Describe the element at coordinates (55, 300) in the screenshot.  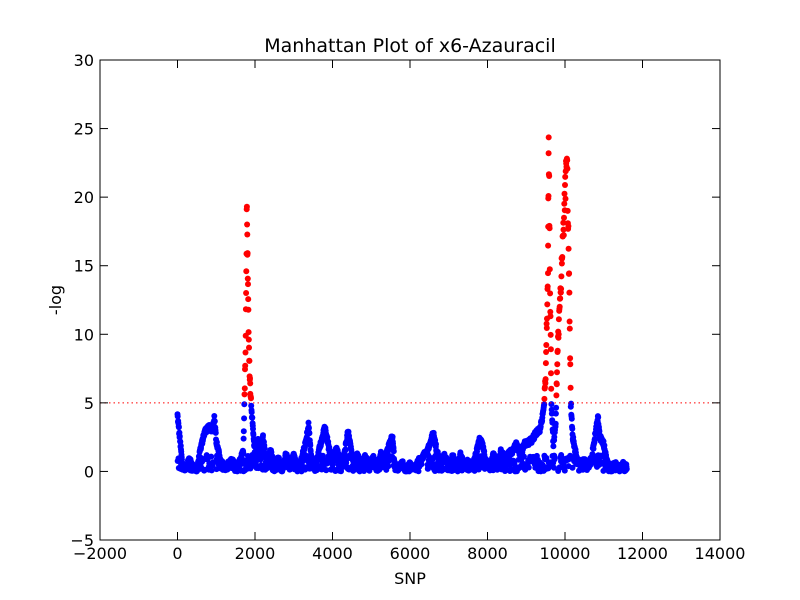
I see `y-axis-label: -log` at that location.